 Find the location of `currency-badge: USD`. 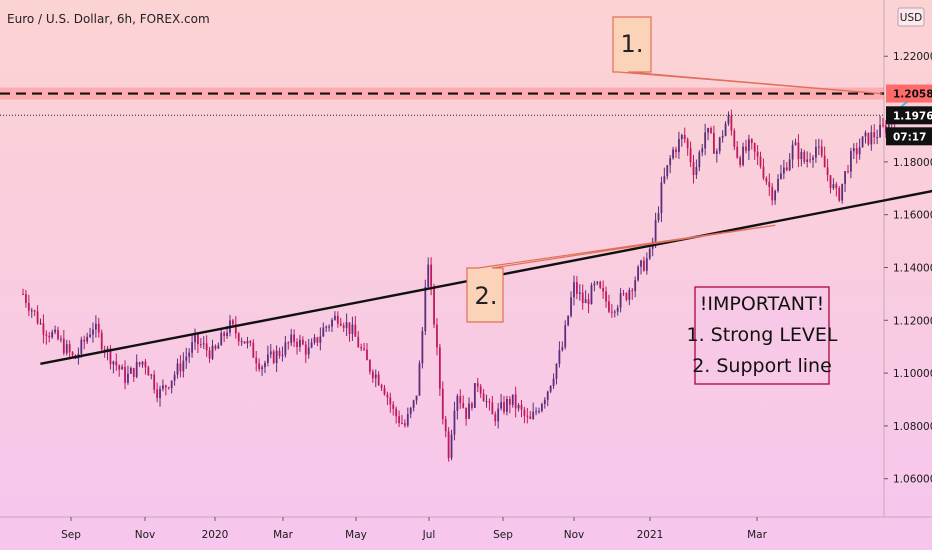

currency-badge: USD is located at coordinates (911, 17).